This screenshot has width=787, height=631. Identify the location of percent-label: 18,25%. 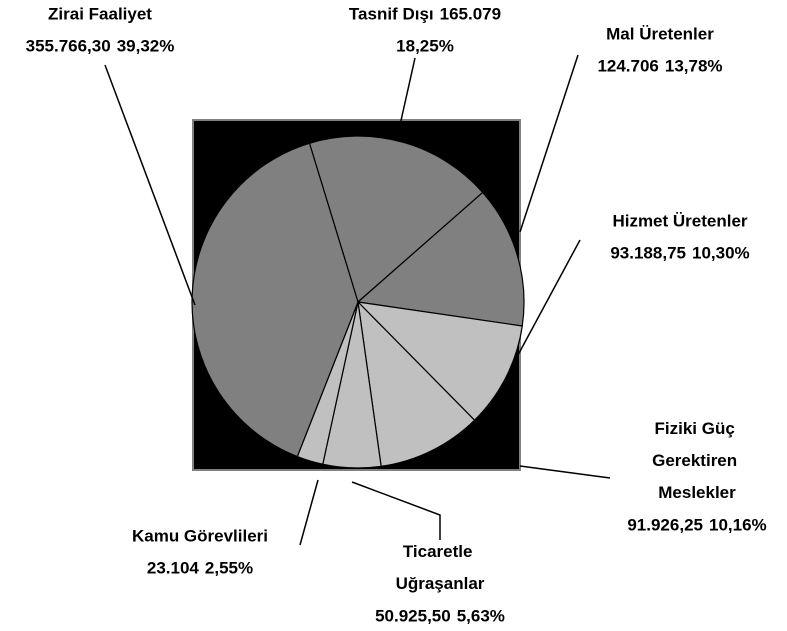
(425, 45).